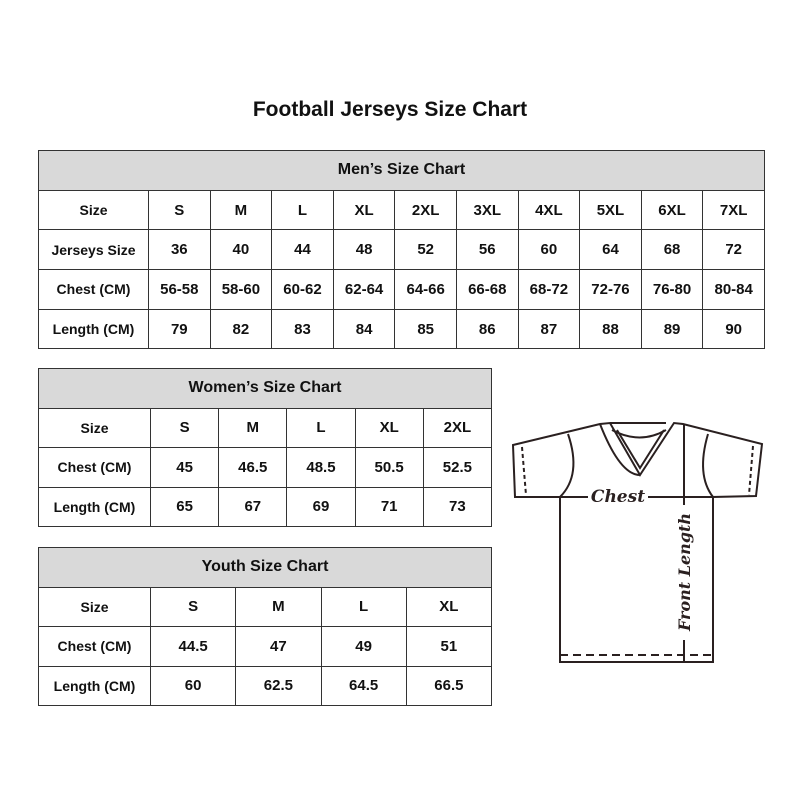 The width and height of the screenshot is (800, 800). What do you see at coordinates (610, 210) in the screenshot?
I see `table-cell: 5XL` at bounding box center [610, 210].